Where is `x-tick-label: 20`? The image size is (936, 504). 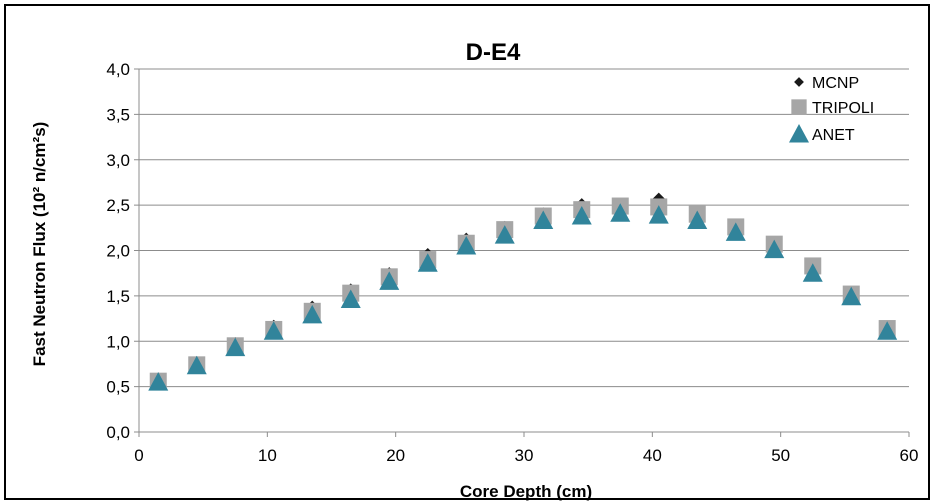 x-tick-label: 20 is located at coordinates (395, 455).